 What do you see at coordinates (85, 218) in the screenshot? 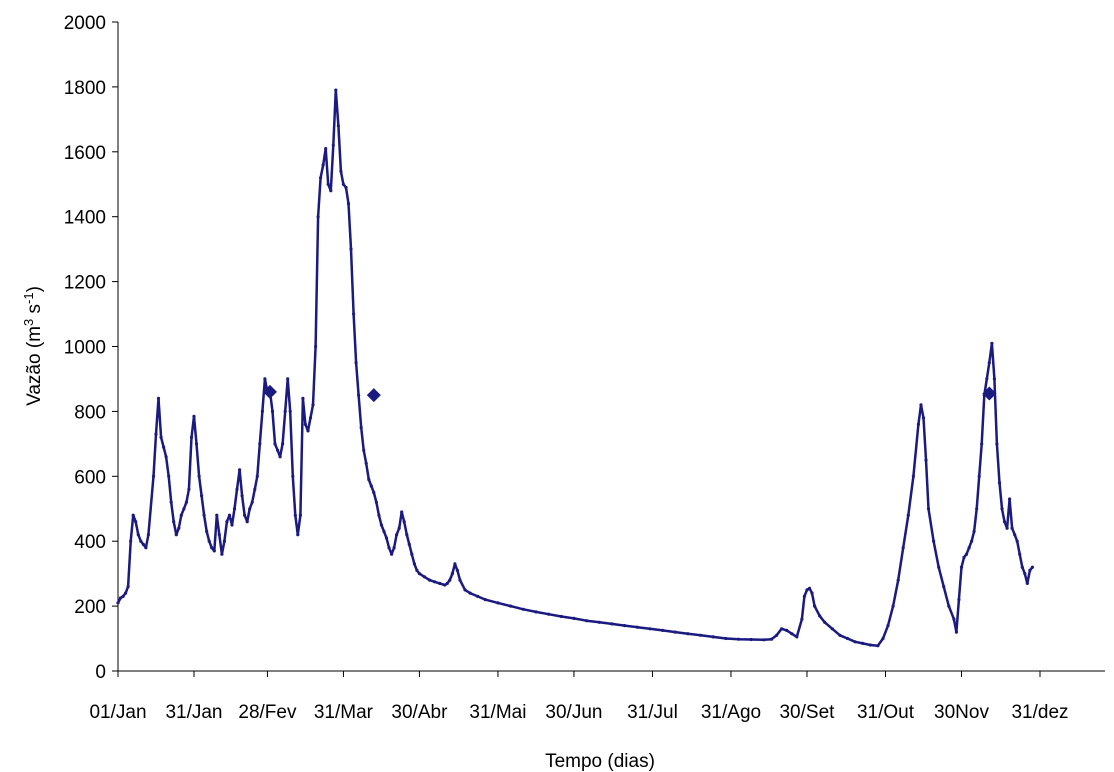
I see `y-tick-label: 1400` at bounding box center [85, 218].